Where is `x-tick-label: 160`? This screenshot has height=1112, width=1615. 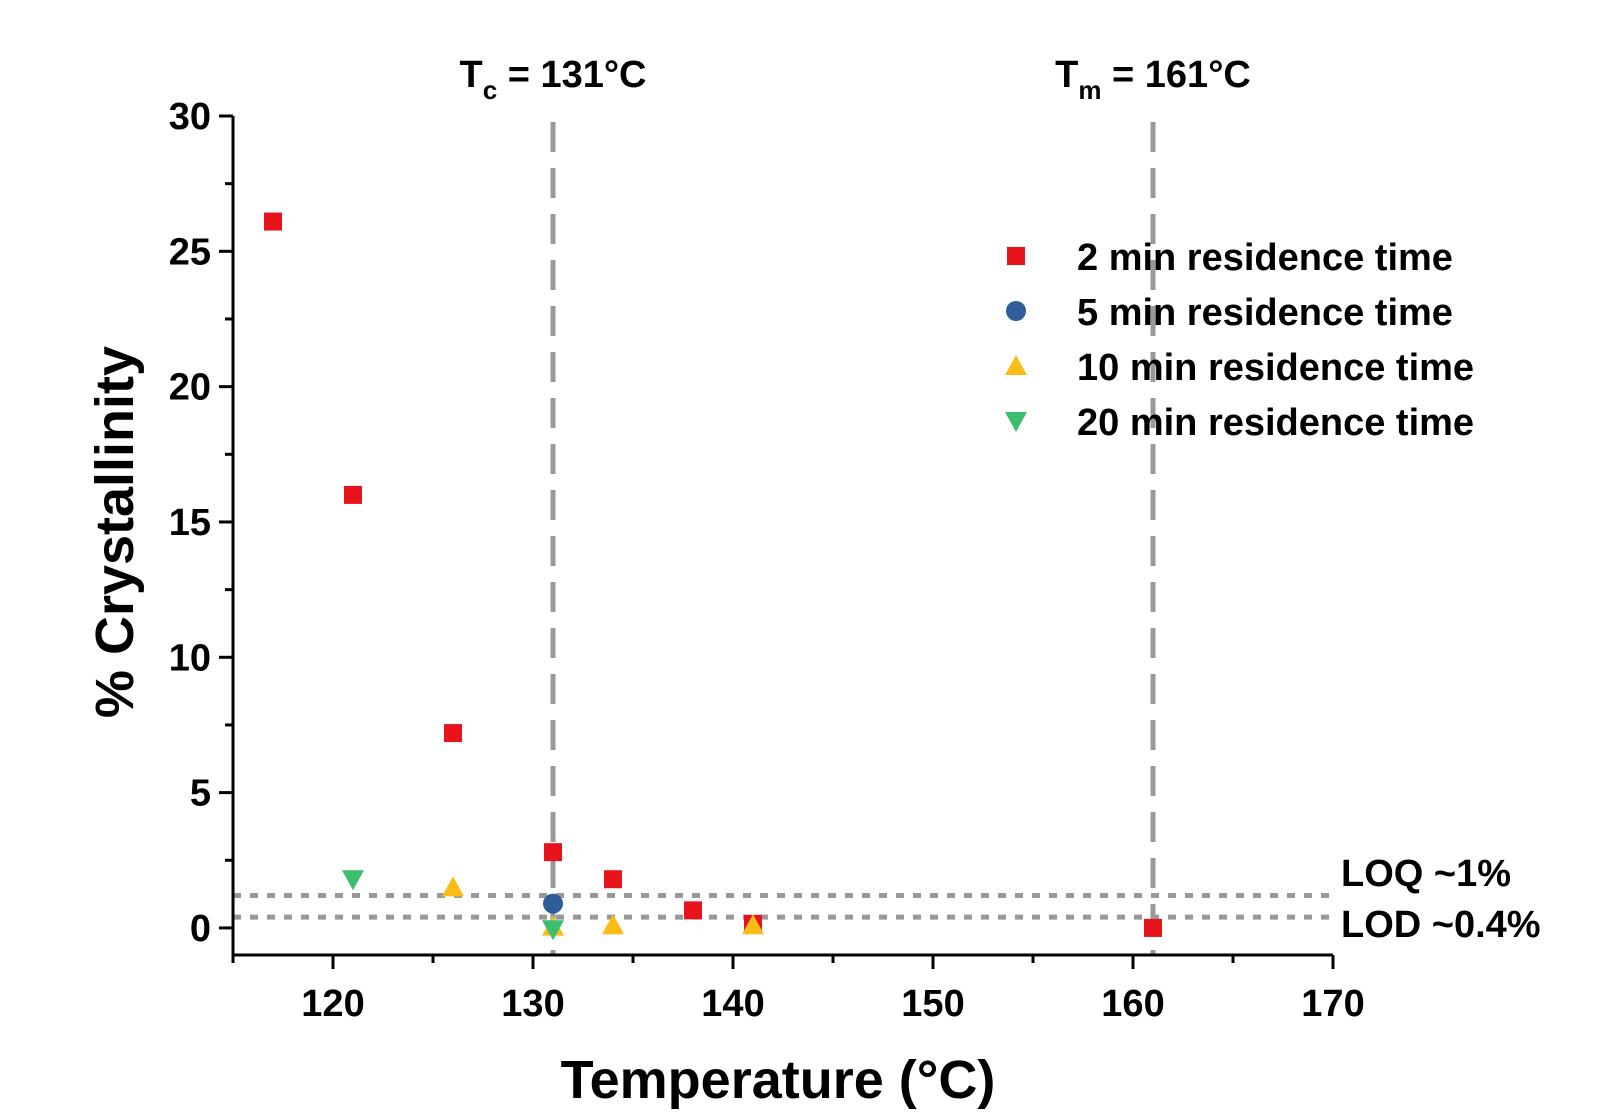
x-tick-label: 160 is located at coordinates (1132, 1004).